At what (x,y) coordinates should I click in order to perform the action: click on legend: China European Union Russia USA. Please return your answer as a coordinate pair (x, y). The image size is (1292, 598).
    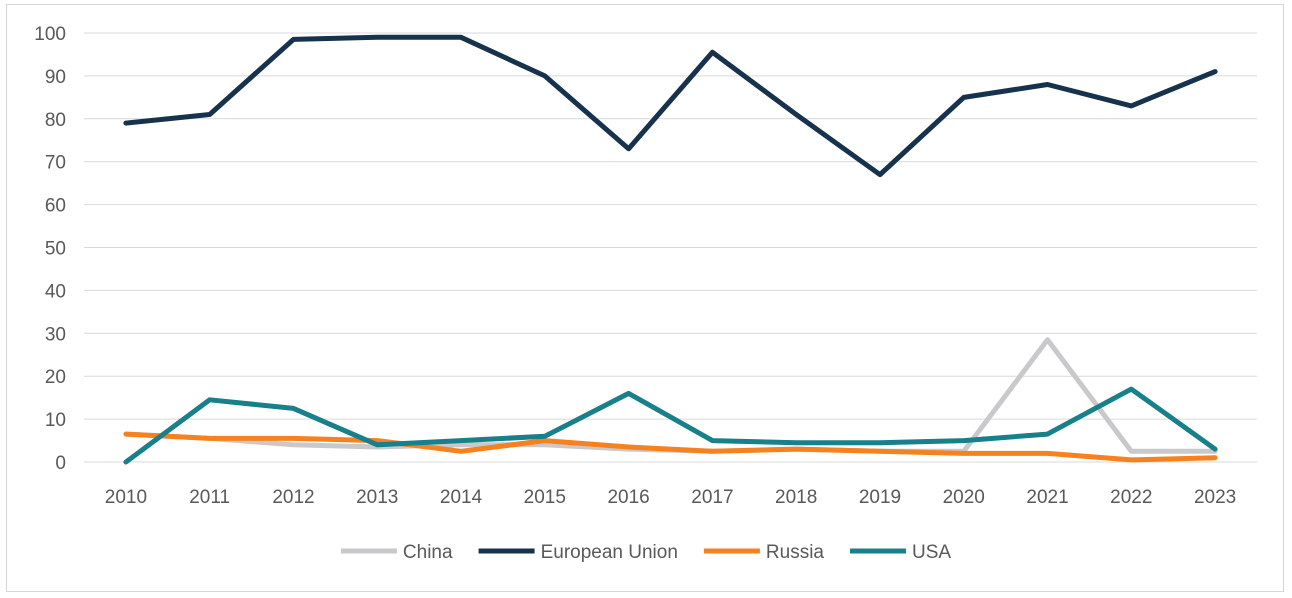
    Looking at the image, I should click on (645, 552).